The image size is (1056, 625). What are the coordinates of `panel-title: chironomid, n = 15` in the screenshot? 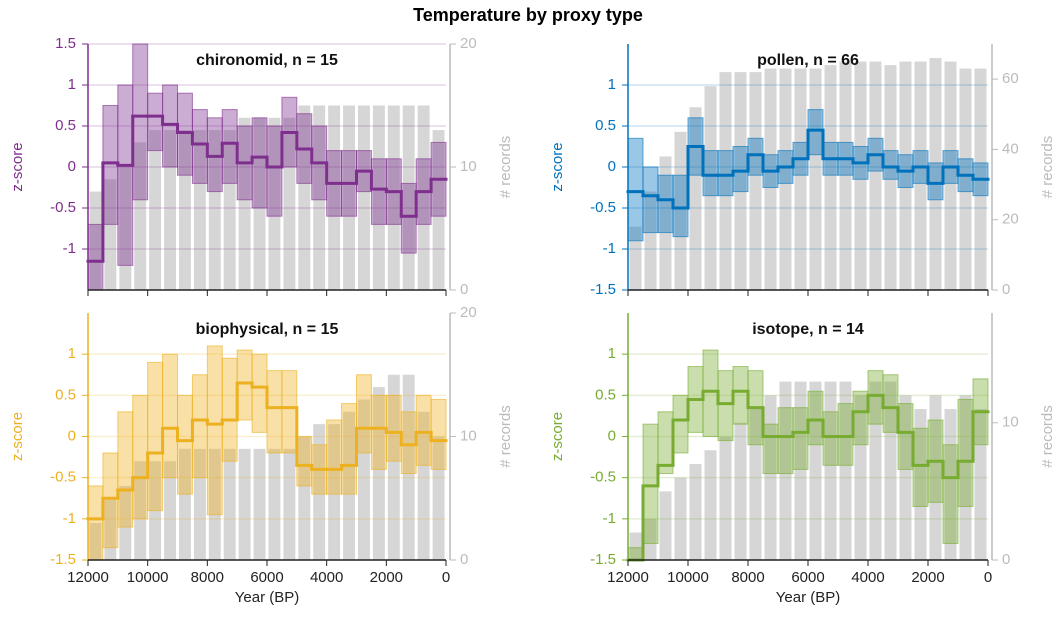 It's located at (267, 60).